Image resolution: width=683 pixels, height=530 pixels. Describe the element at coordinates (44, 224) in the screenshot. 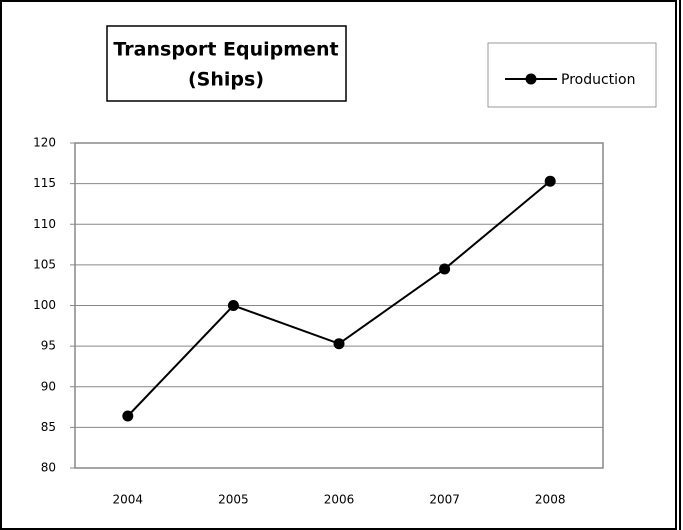

I see `y-tick-label: 110` at that location.